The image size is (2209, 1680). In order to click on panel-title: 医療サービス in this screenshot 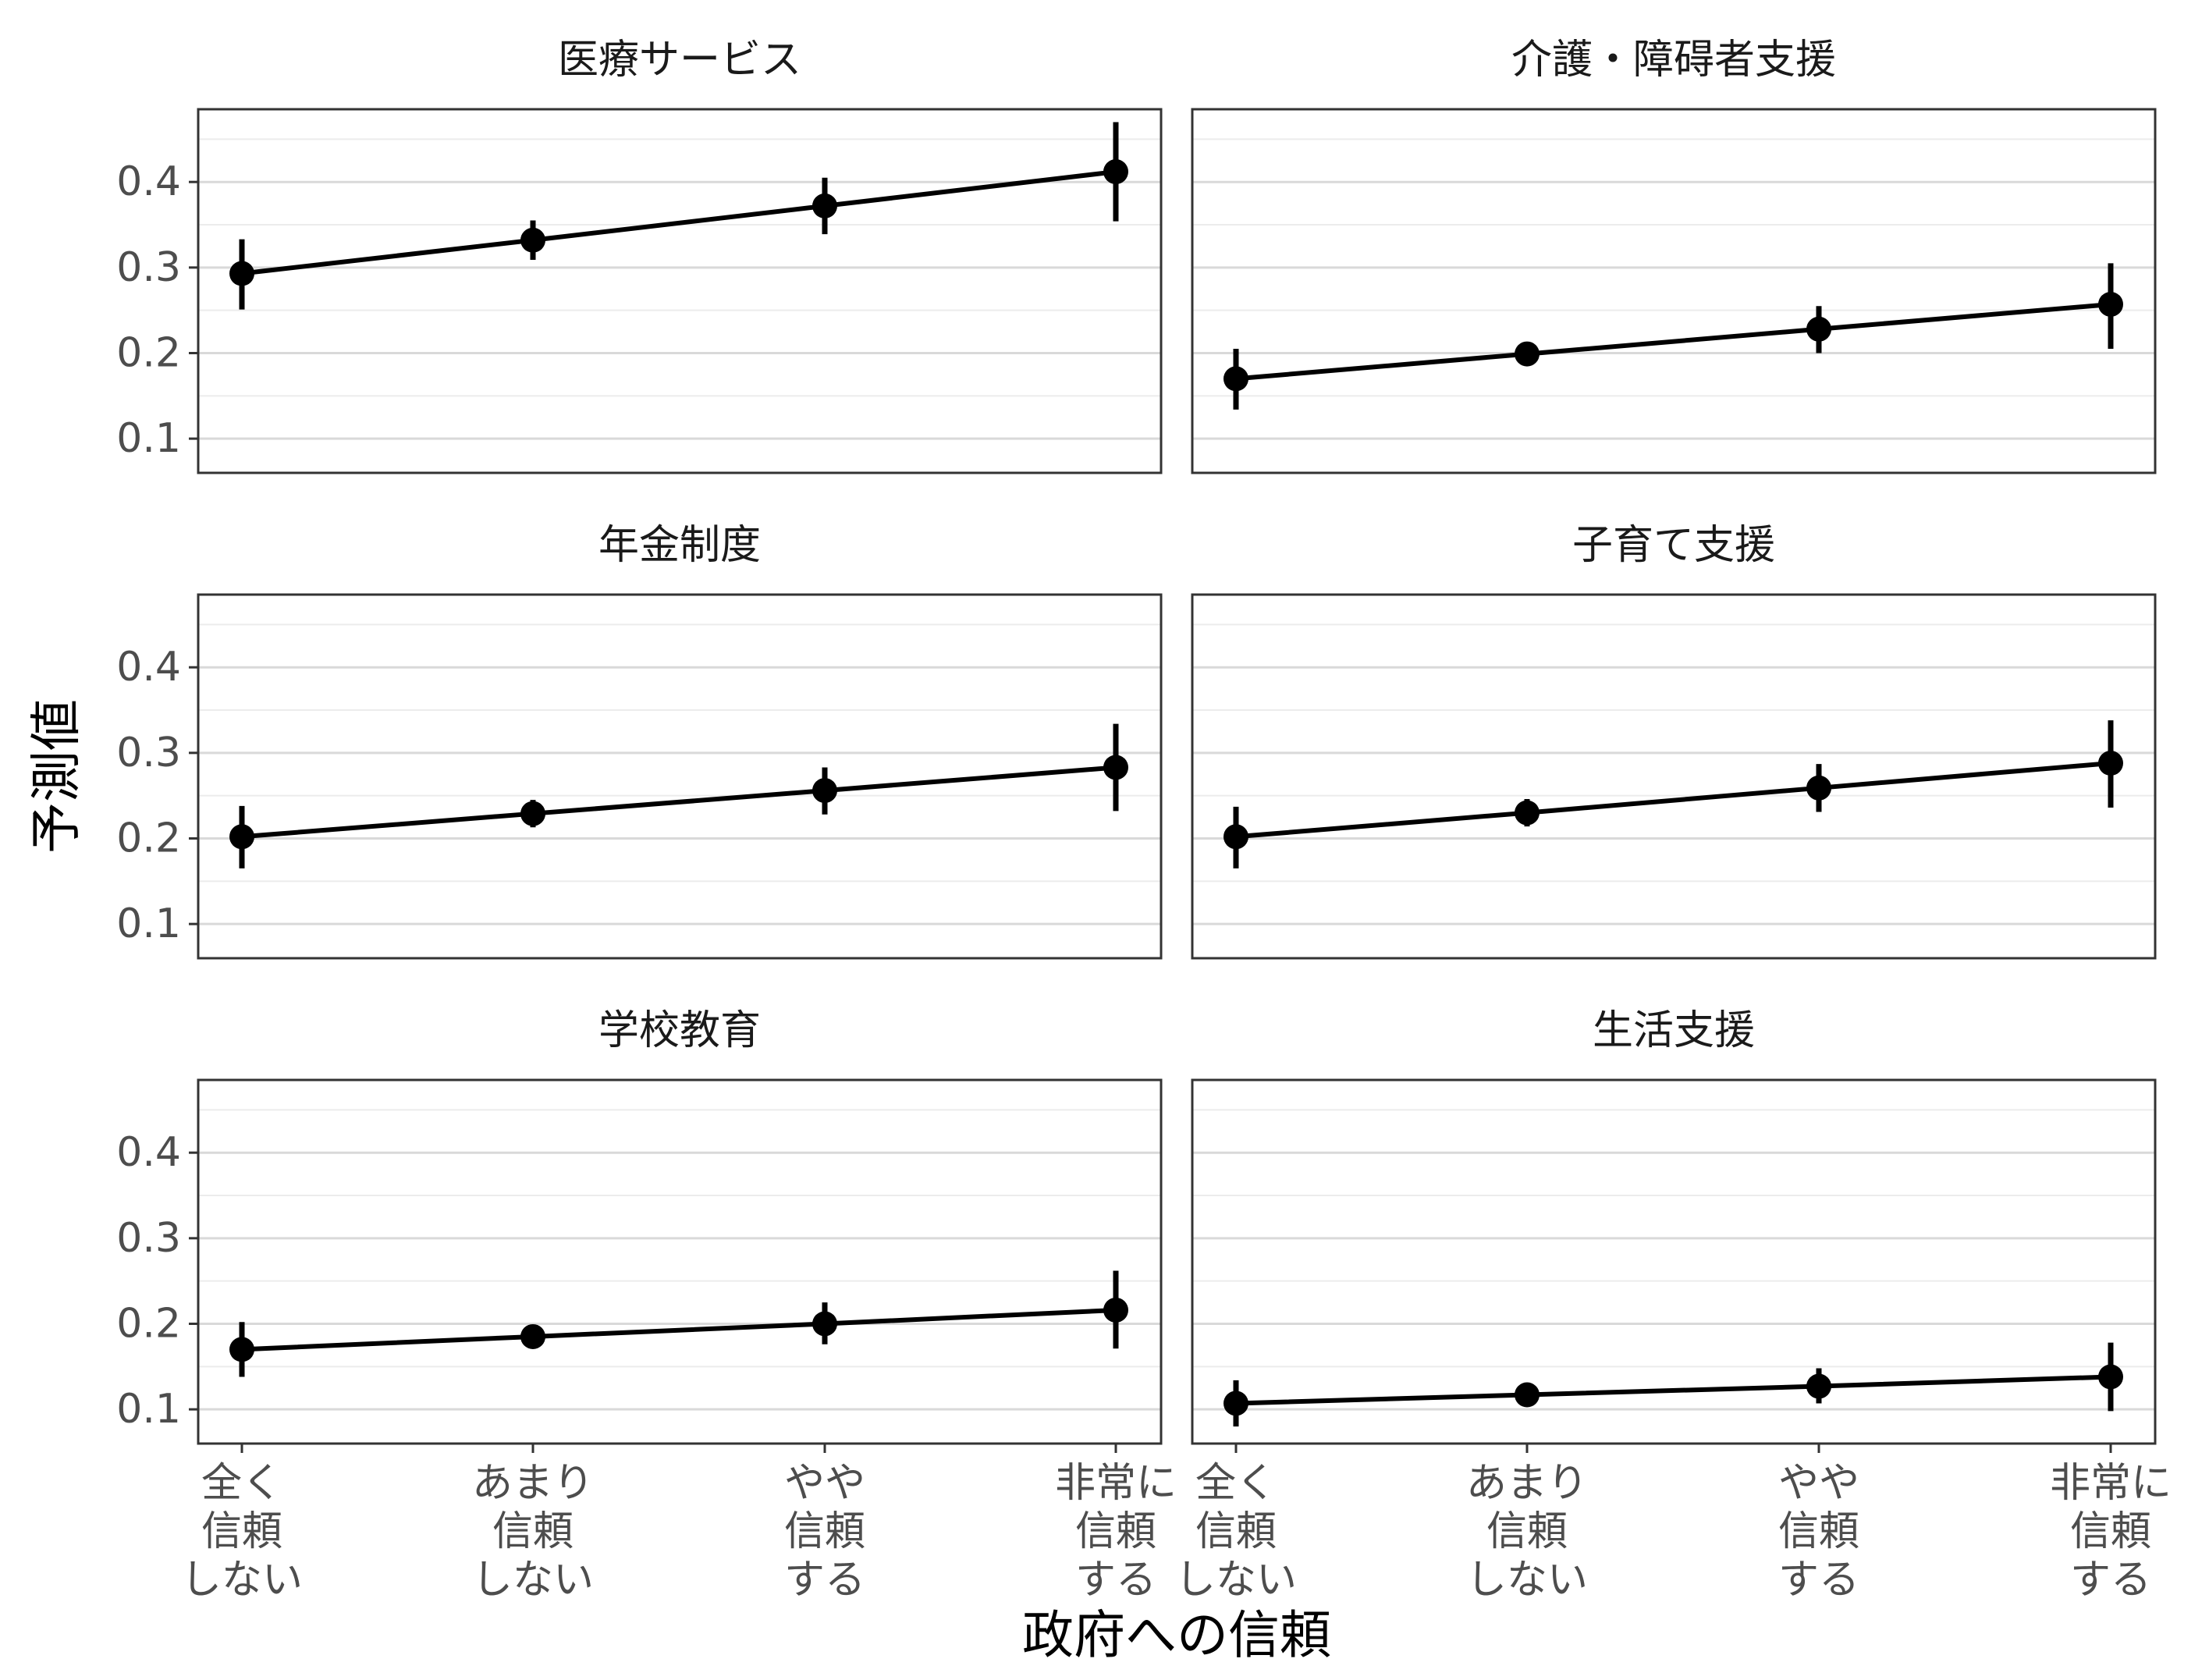, I will do `click(679, 60)`.